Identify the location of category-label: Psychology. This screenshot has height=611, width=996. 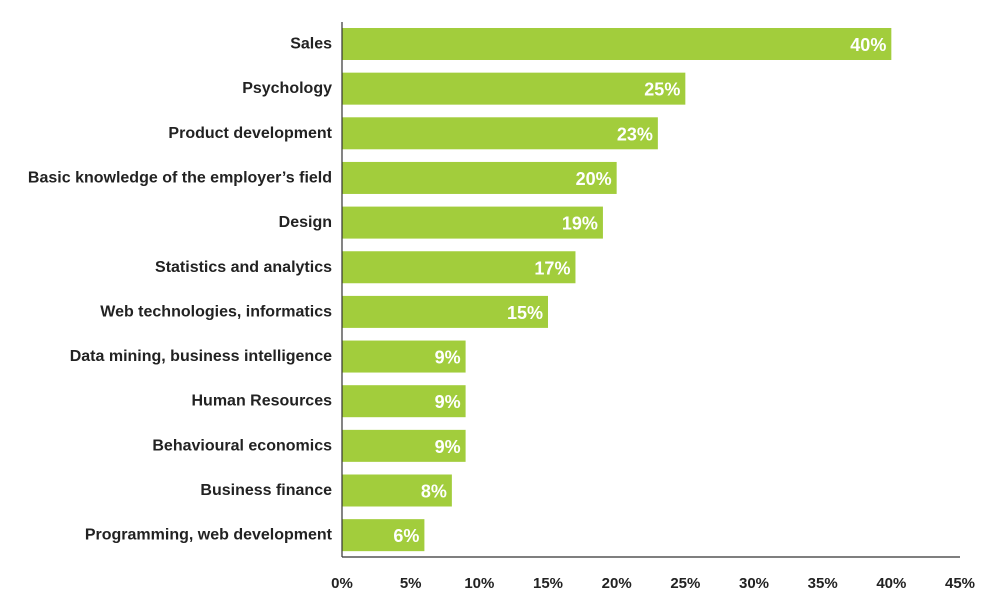
(287, 88).